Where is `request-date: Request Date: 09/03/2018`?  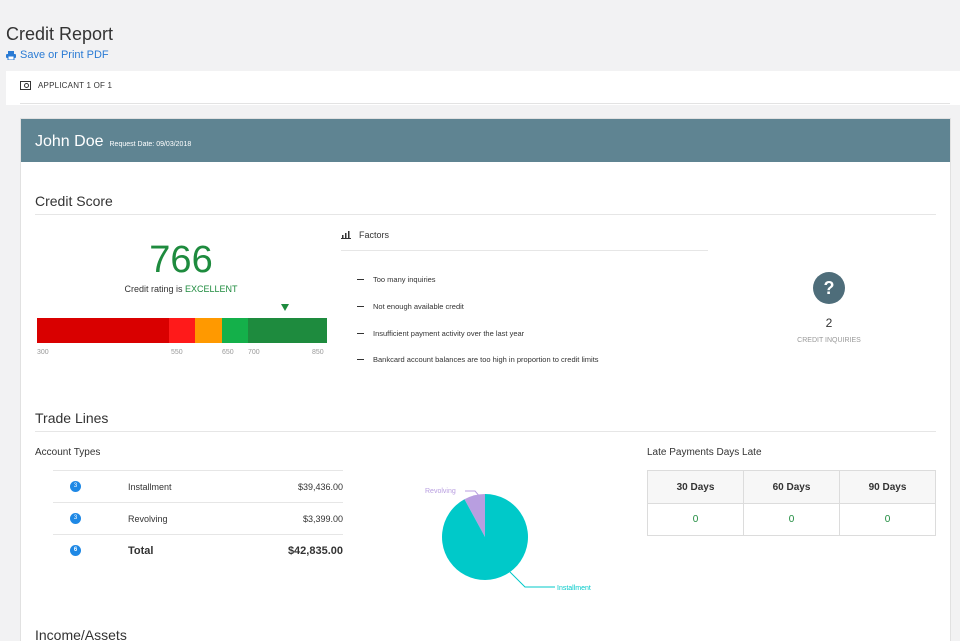 request-date: Request Date: 09/03/2018 is located at coordinates (150, 144).